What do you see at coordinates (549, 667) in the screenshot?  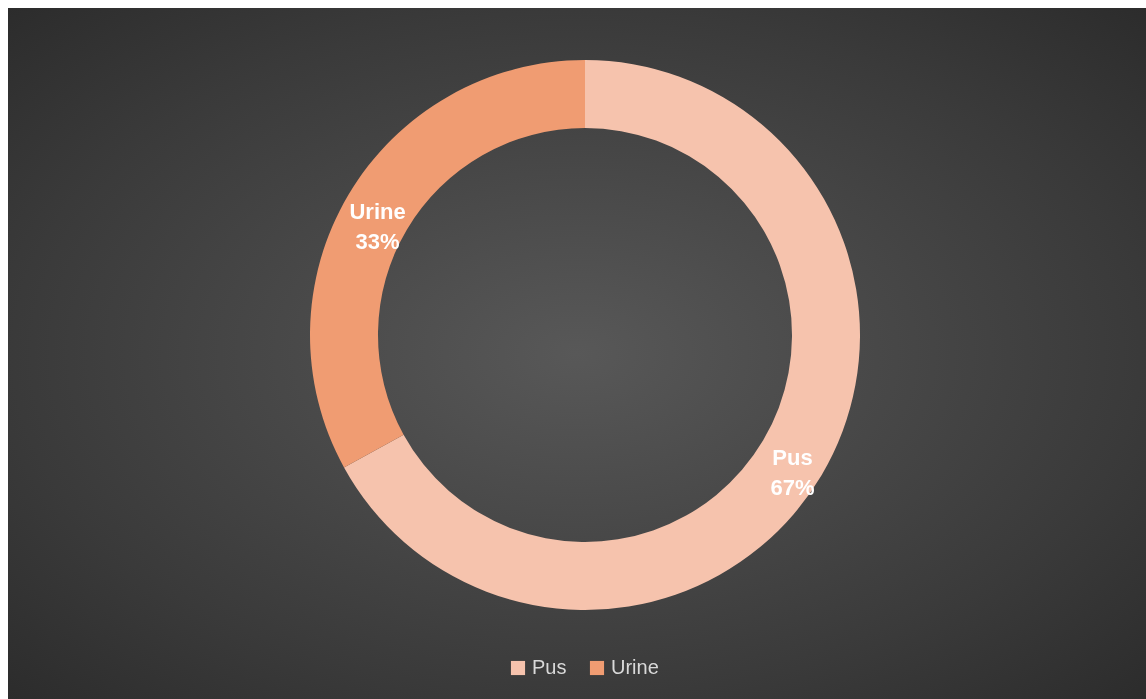 I see `legend-label: Pus` at bounding box center [549, 667].